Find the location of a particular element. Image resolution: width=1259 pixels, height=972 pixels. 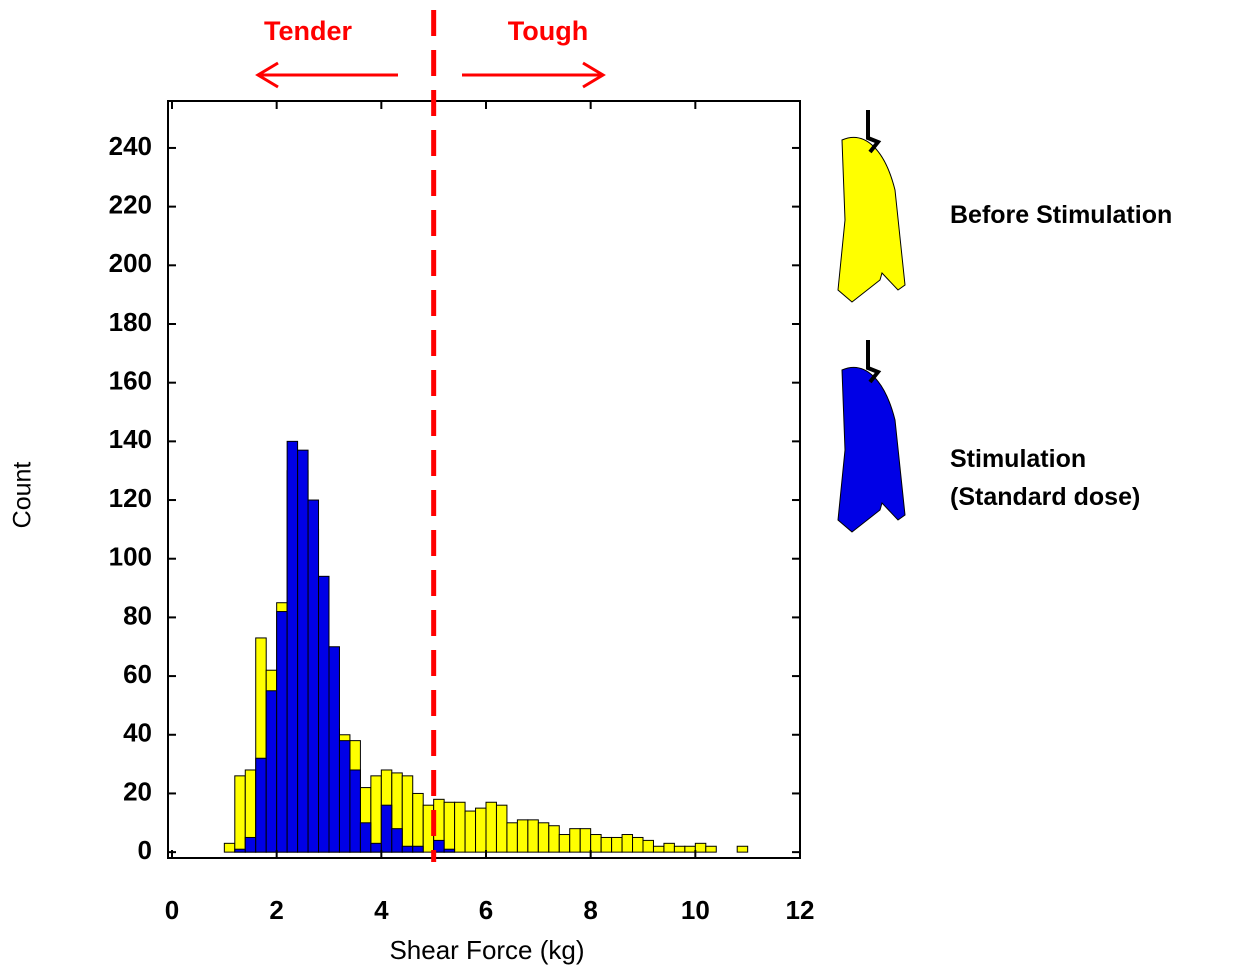

annotation: Tender is located at coordinates (308, 31).